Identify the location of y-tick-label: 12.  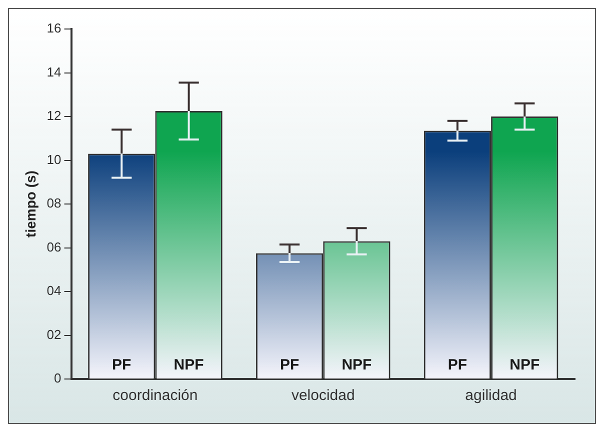
(54, 116).